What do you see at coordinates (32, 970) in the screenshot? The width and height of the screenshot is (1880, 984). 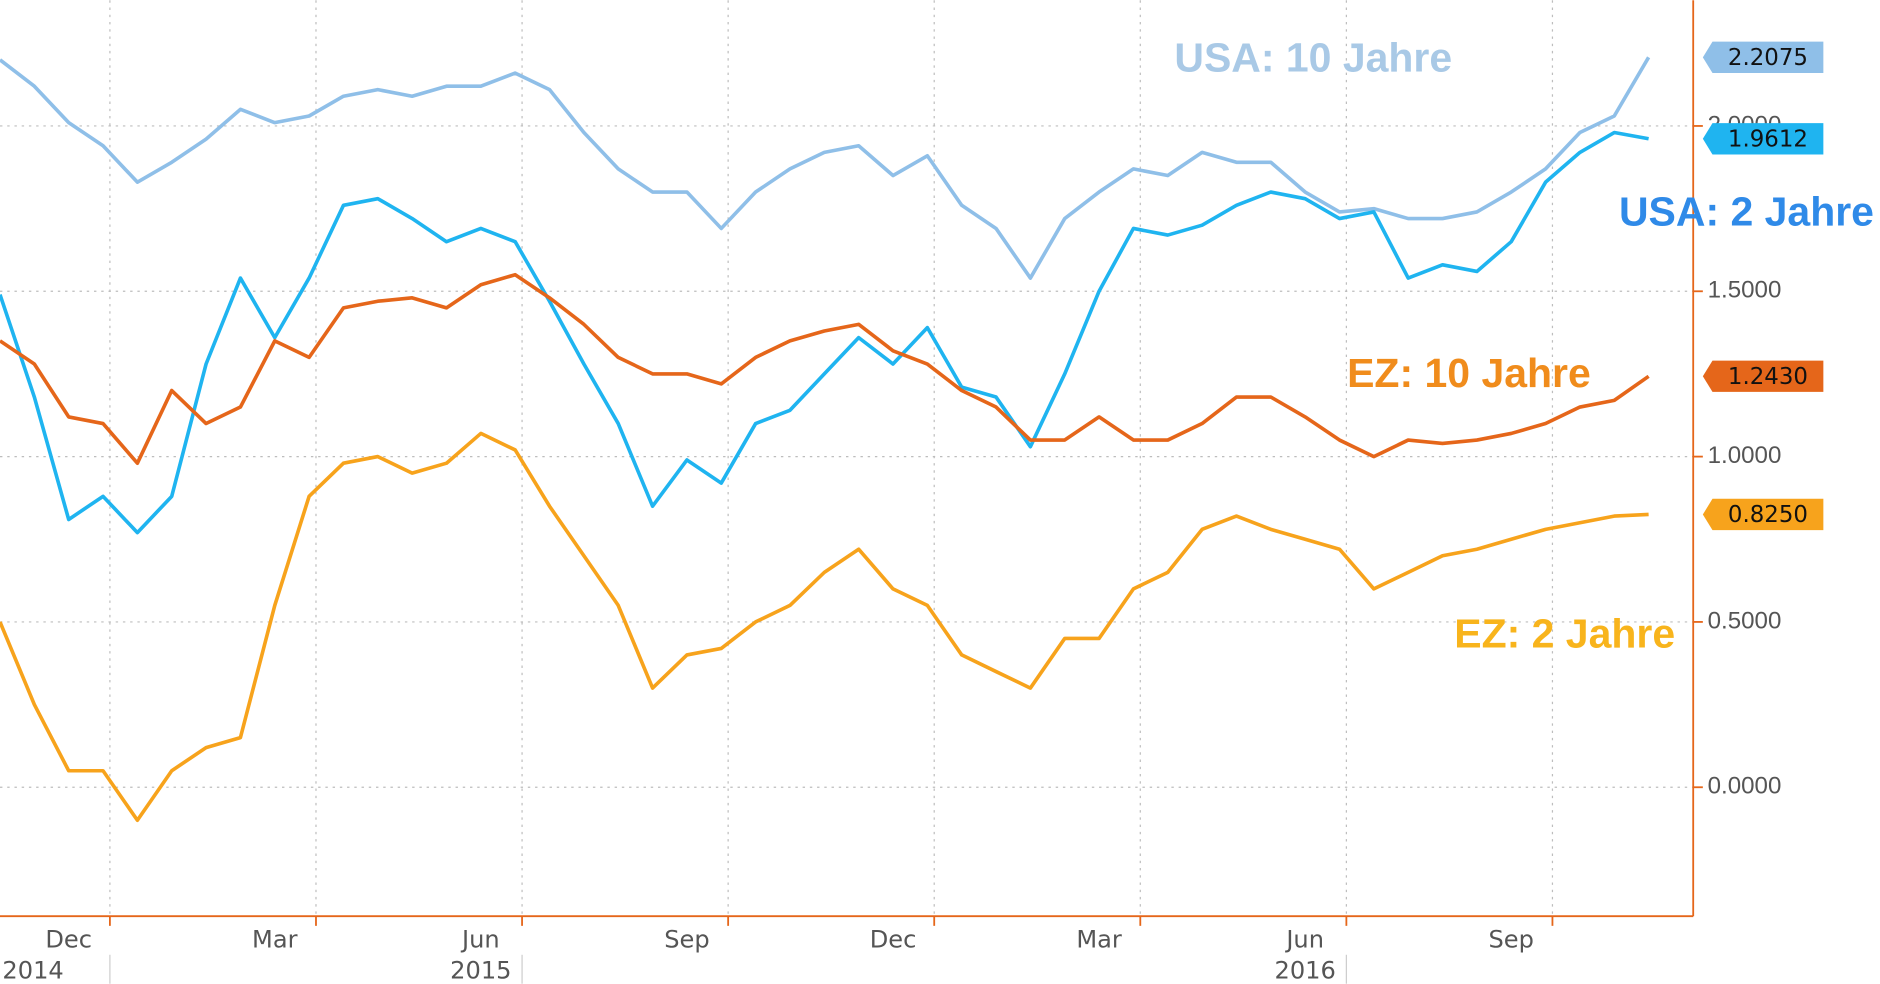 I see `x-year-label: 2014` at bounding box center [32, 970].